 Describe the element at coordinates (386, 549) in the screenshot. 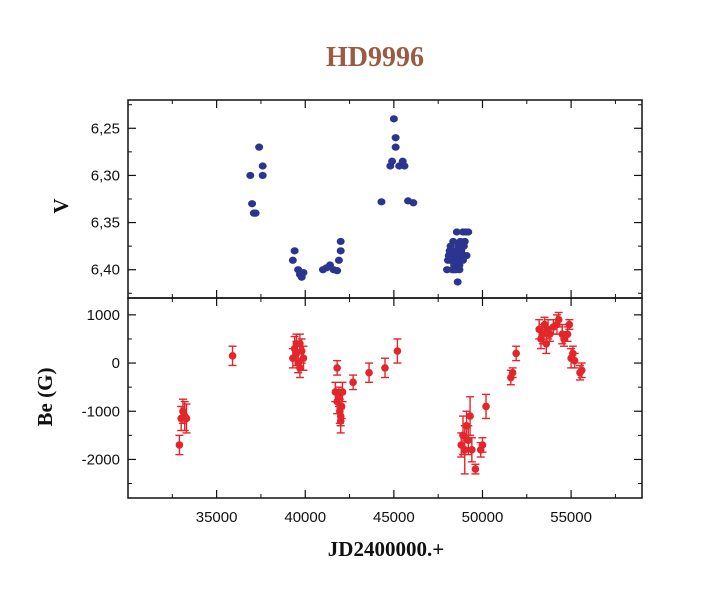

I see `x-axis-title: JD2400000.+` at that location.